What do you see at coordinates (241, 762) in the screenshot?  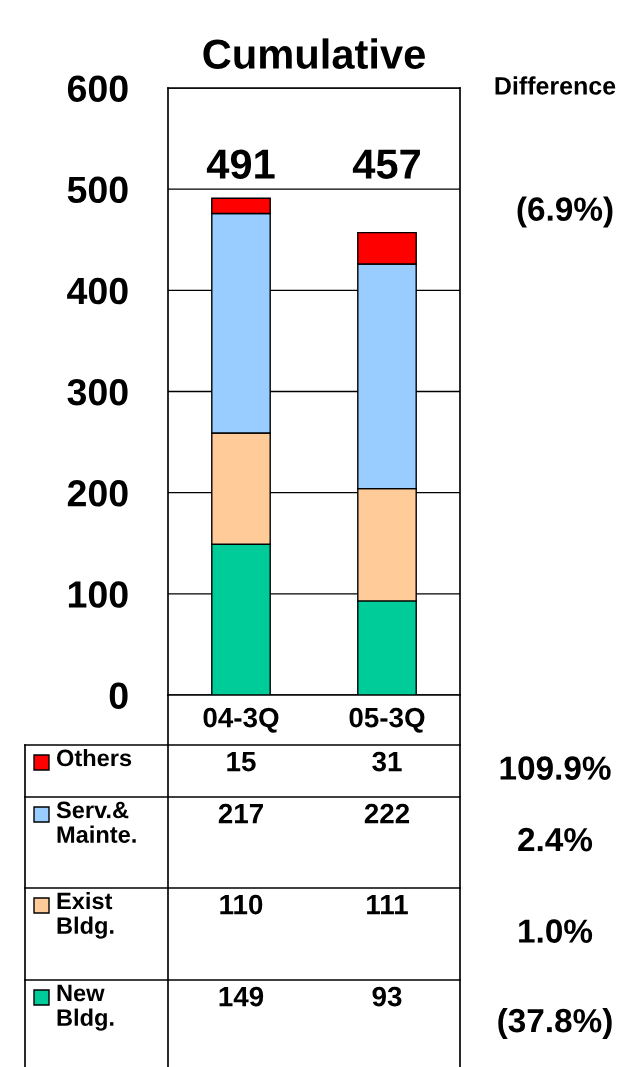 I see `data-label: 15` at bounding box center [241, 762].